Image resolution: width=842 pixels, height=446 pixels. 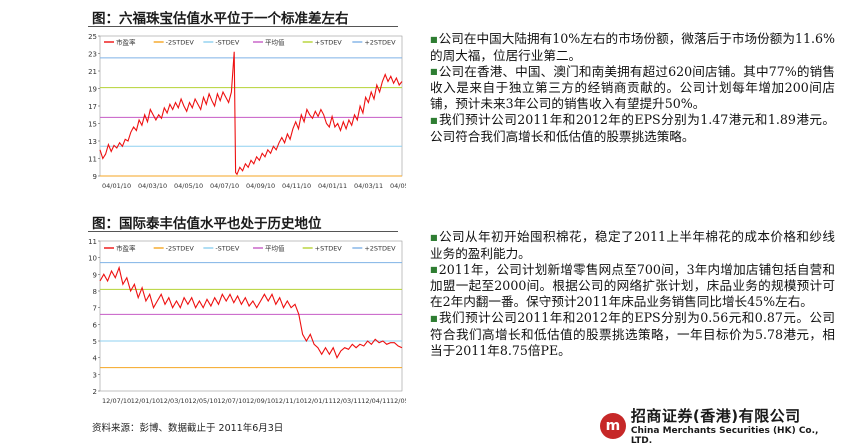 What do you see at coordinates (174, 401) in the screenshot?
I see `x-tick-label: 12/03/10` at bounding box center [174, 401].